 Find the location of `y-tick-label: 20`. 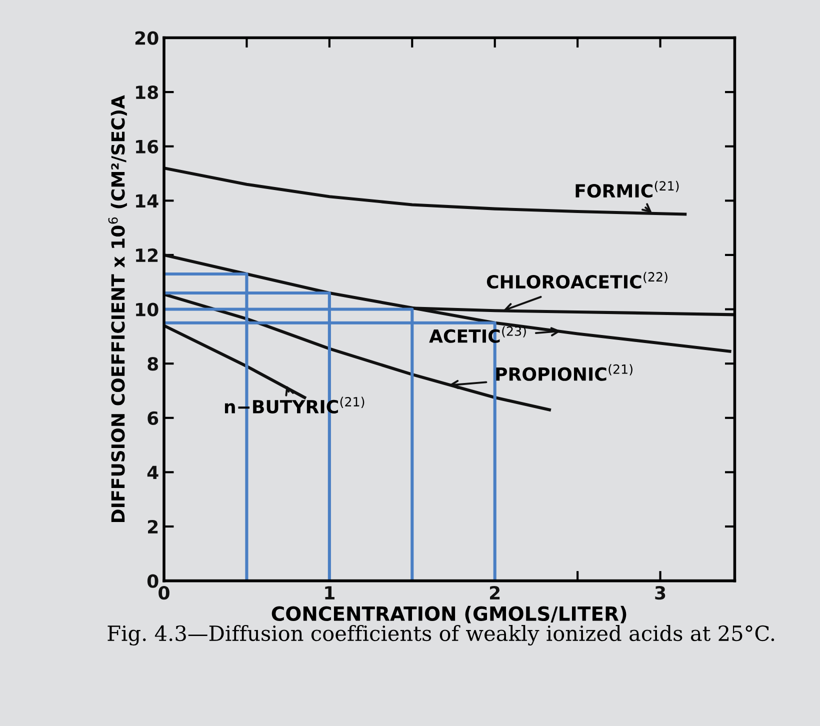

y-tick-label: 20 is located at coordinates (146, 38).